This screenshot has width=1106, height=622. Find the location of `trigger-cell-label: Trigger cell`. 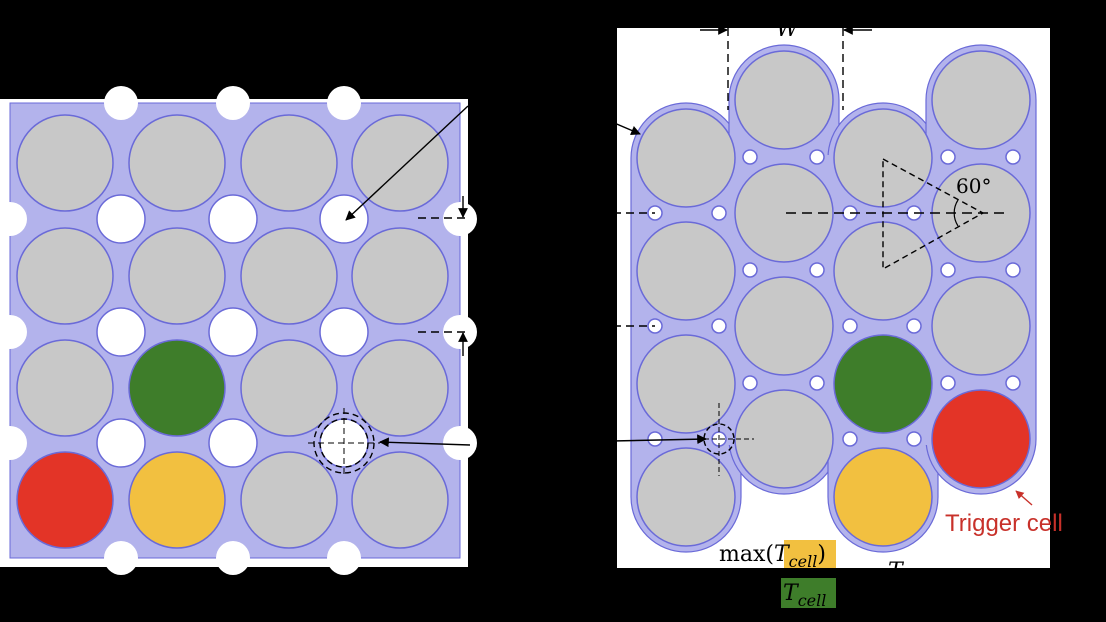

trigger-cell-label: Trigger cell is located at coordinates (1004, 523).